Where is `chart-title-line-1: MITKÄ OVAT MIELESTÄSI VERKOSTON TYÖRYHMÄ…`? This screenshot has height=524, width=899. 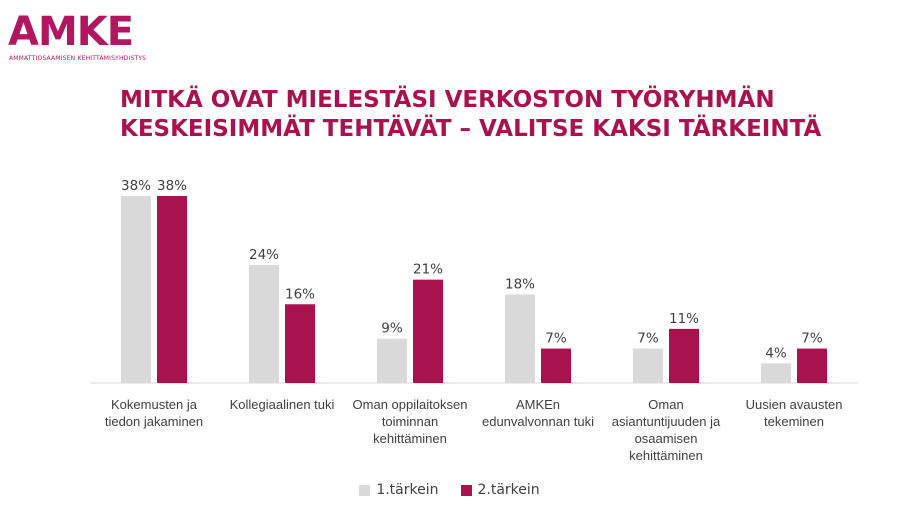
chart-title-line-1: MITKÄ OVAT MIELESTÄSI VERKOSTON TYÖRYHMÄ… is located at coordinates (447, 100).